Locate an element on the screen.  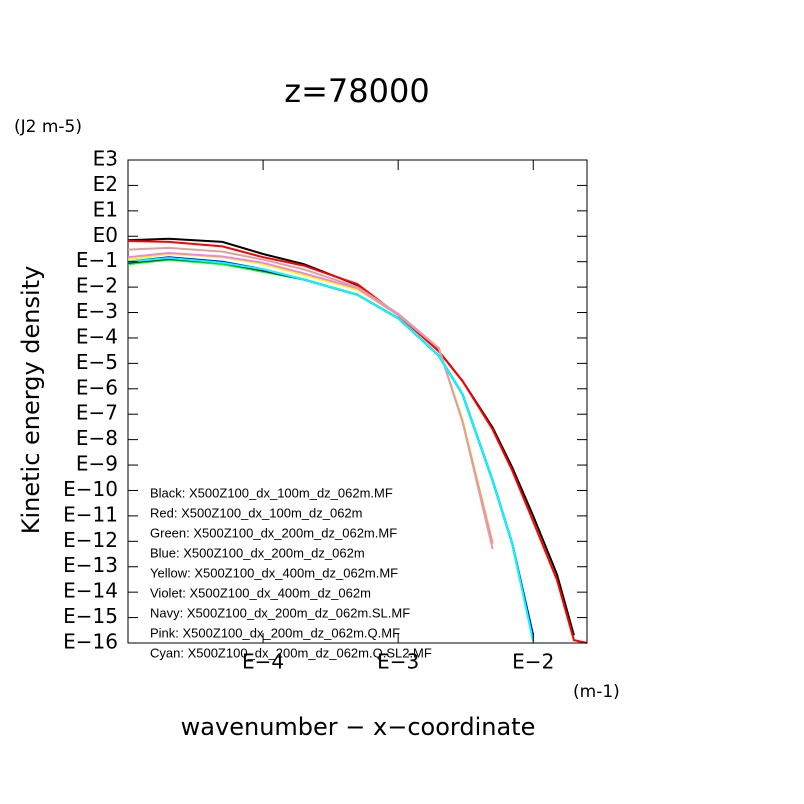
y-tick-label: E−11 is located at coordinates (90, 514).